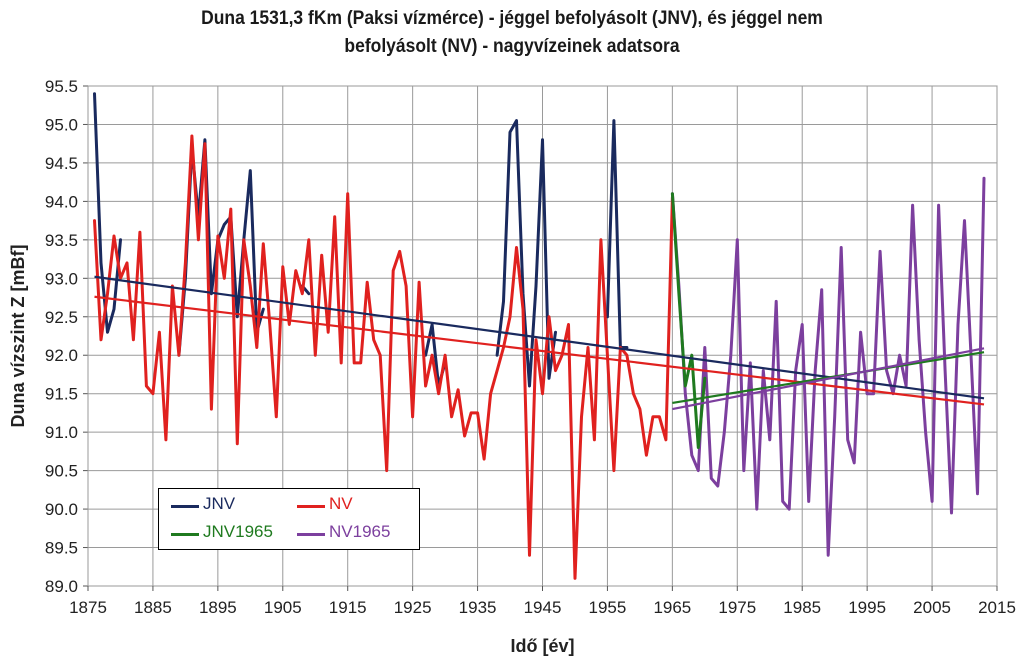 This screenshot has width=1024, height=663. I want to click on x-tick-label: 1965, so click(672, 607).